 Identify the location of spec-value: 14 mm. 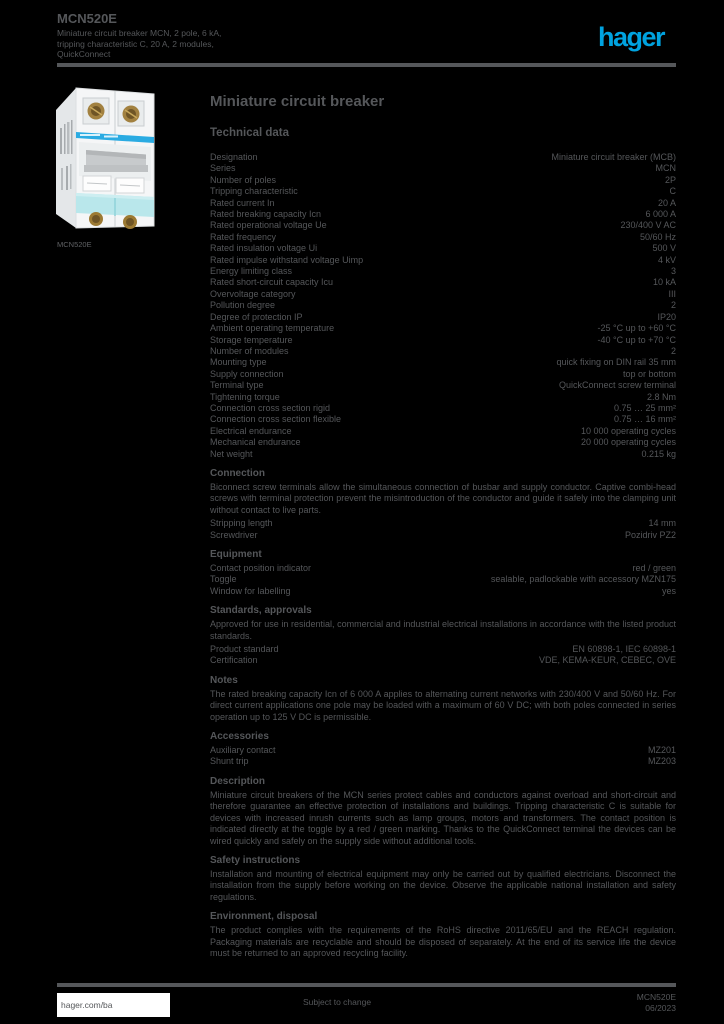
(662, 523).